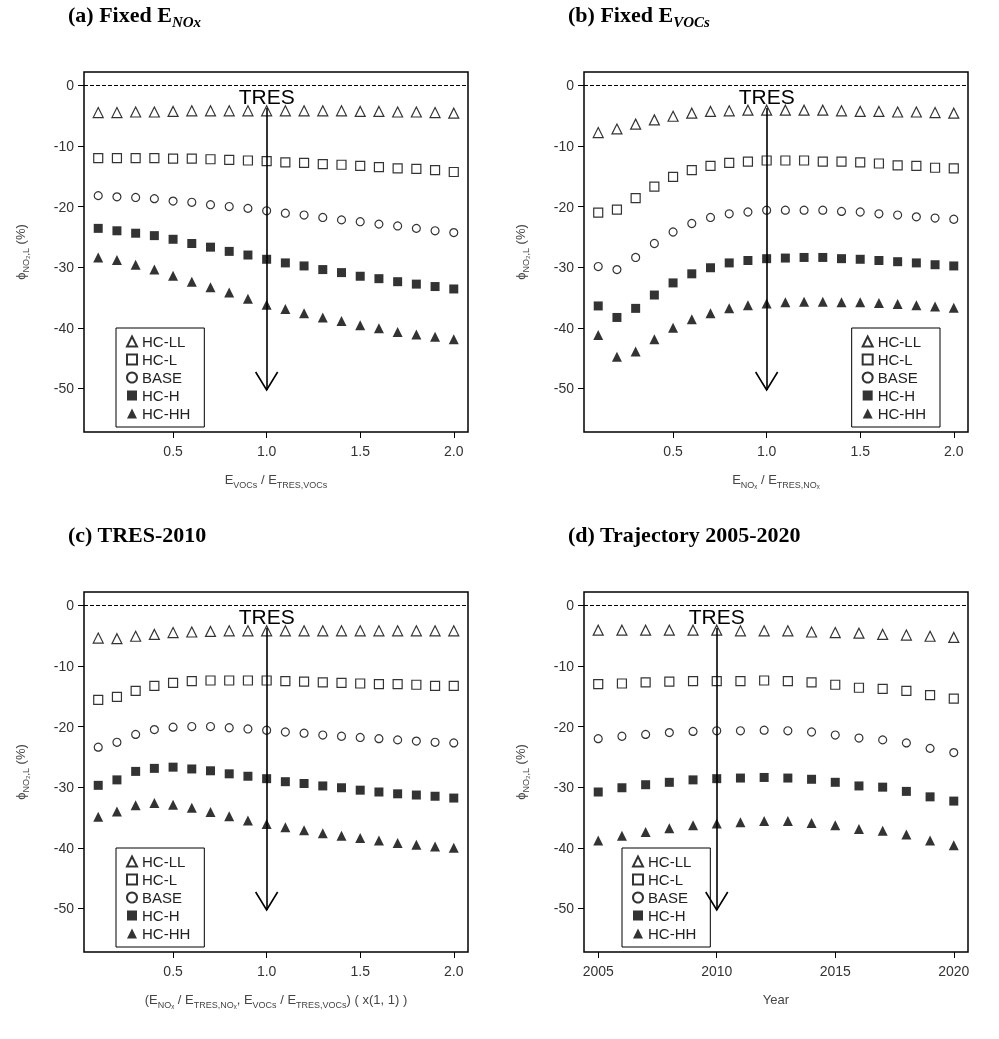 Image resolution: width=999 pixels, height=1039 pixels. What do you see at coordinates (717, 971) in the screenshot?
I see `x-tick-label: 2010` at bounding box center [717, 971].